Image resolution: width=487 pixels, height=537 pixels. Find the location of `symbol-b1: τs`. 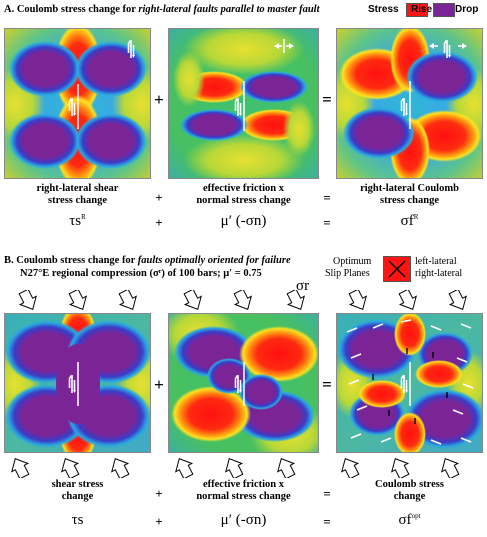

symbol-b1: τs is located at coordinates (77, 520).